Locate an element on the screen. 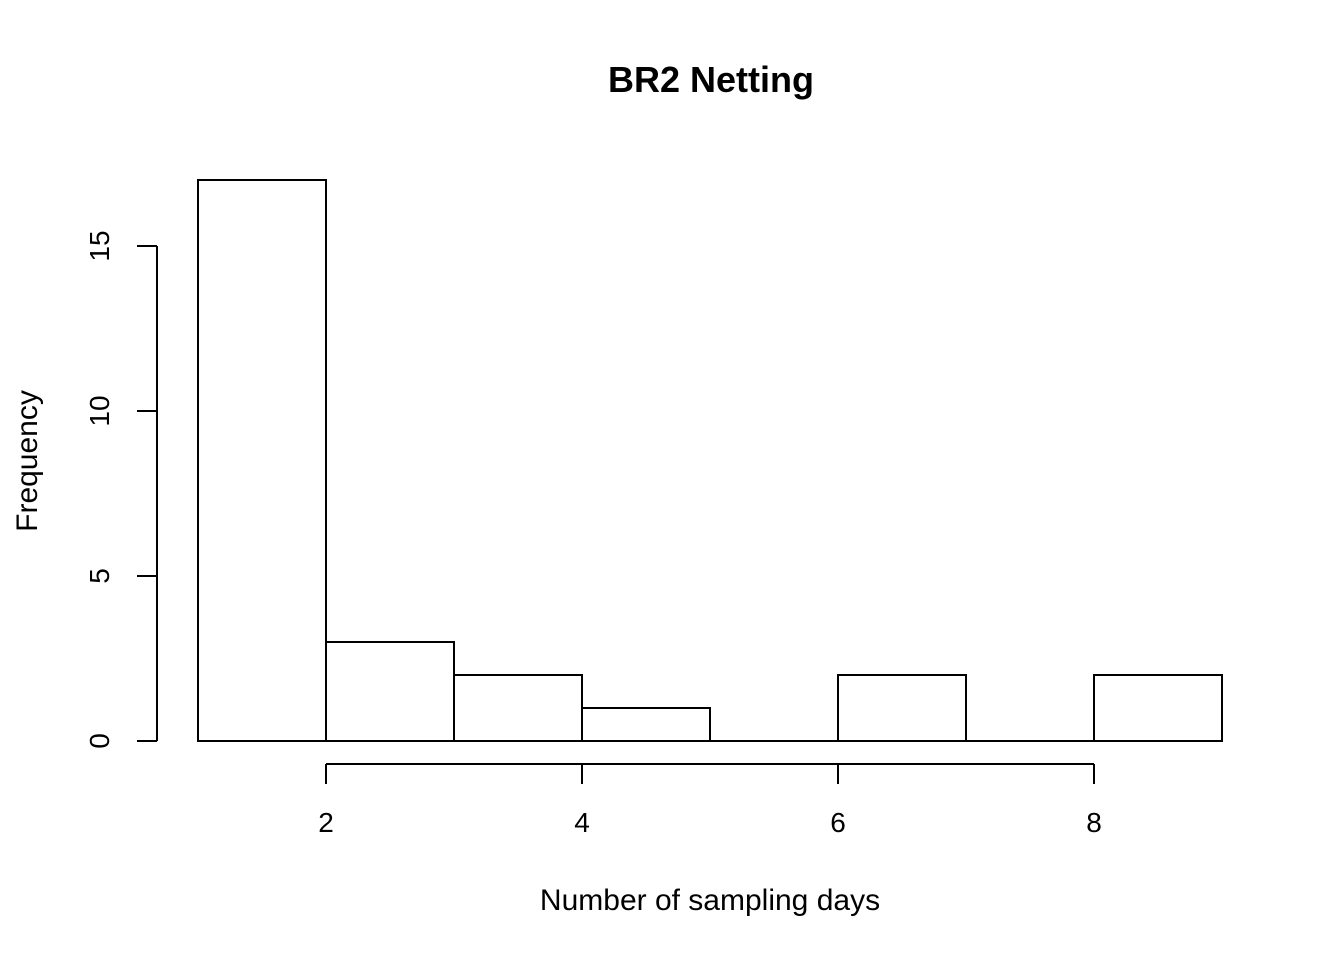  x-tick-label-4: 4 is located at coordinates (582, 822).